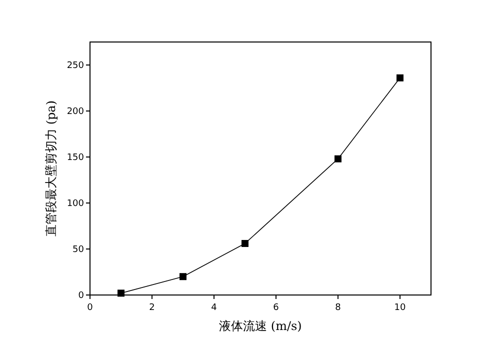  What do you see at coordinates (260, 326) in the screenshot?
I see `x-axis-title: 液体流速 (m/s)` at bounding box center [260, 326].